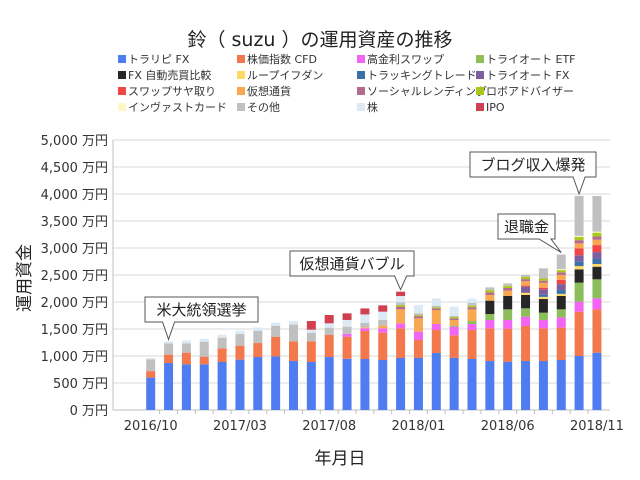 The image size is (640, 480). I want to click on chart-title: 鈴（ suzu ）の運用資産の推移, so click(319, 40).